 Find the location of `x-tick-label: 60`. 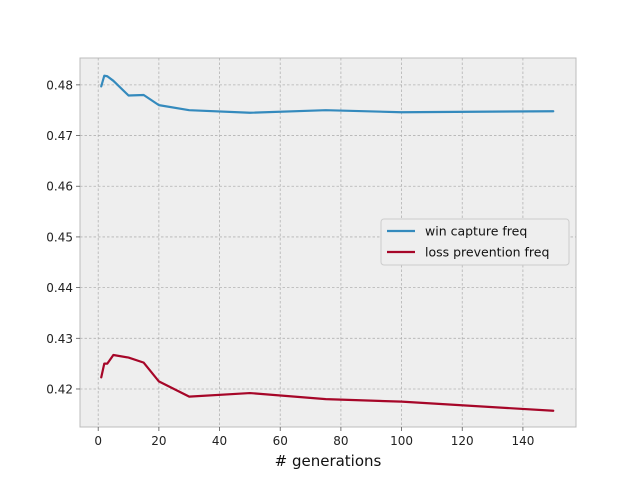

x-tick-label: 60 is located at coordinates (280, 441).